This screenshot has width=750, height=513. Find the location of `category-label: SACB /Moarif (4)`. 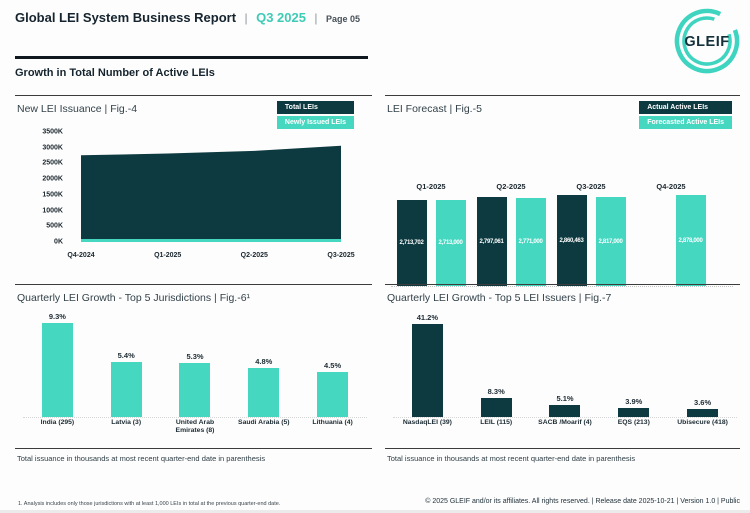

category-label: SACB /Moarif (4) is located at coordinates (565, 422).